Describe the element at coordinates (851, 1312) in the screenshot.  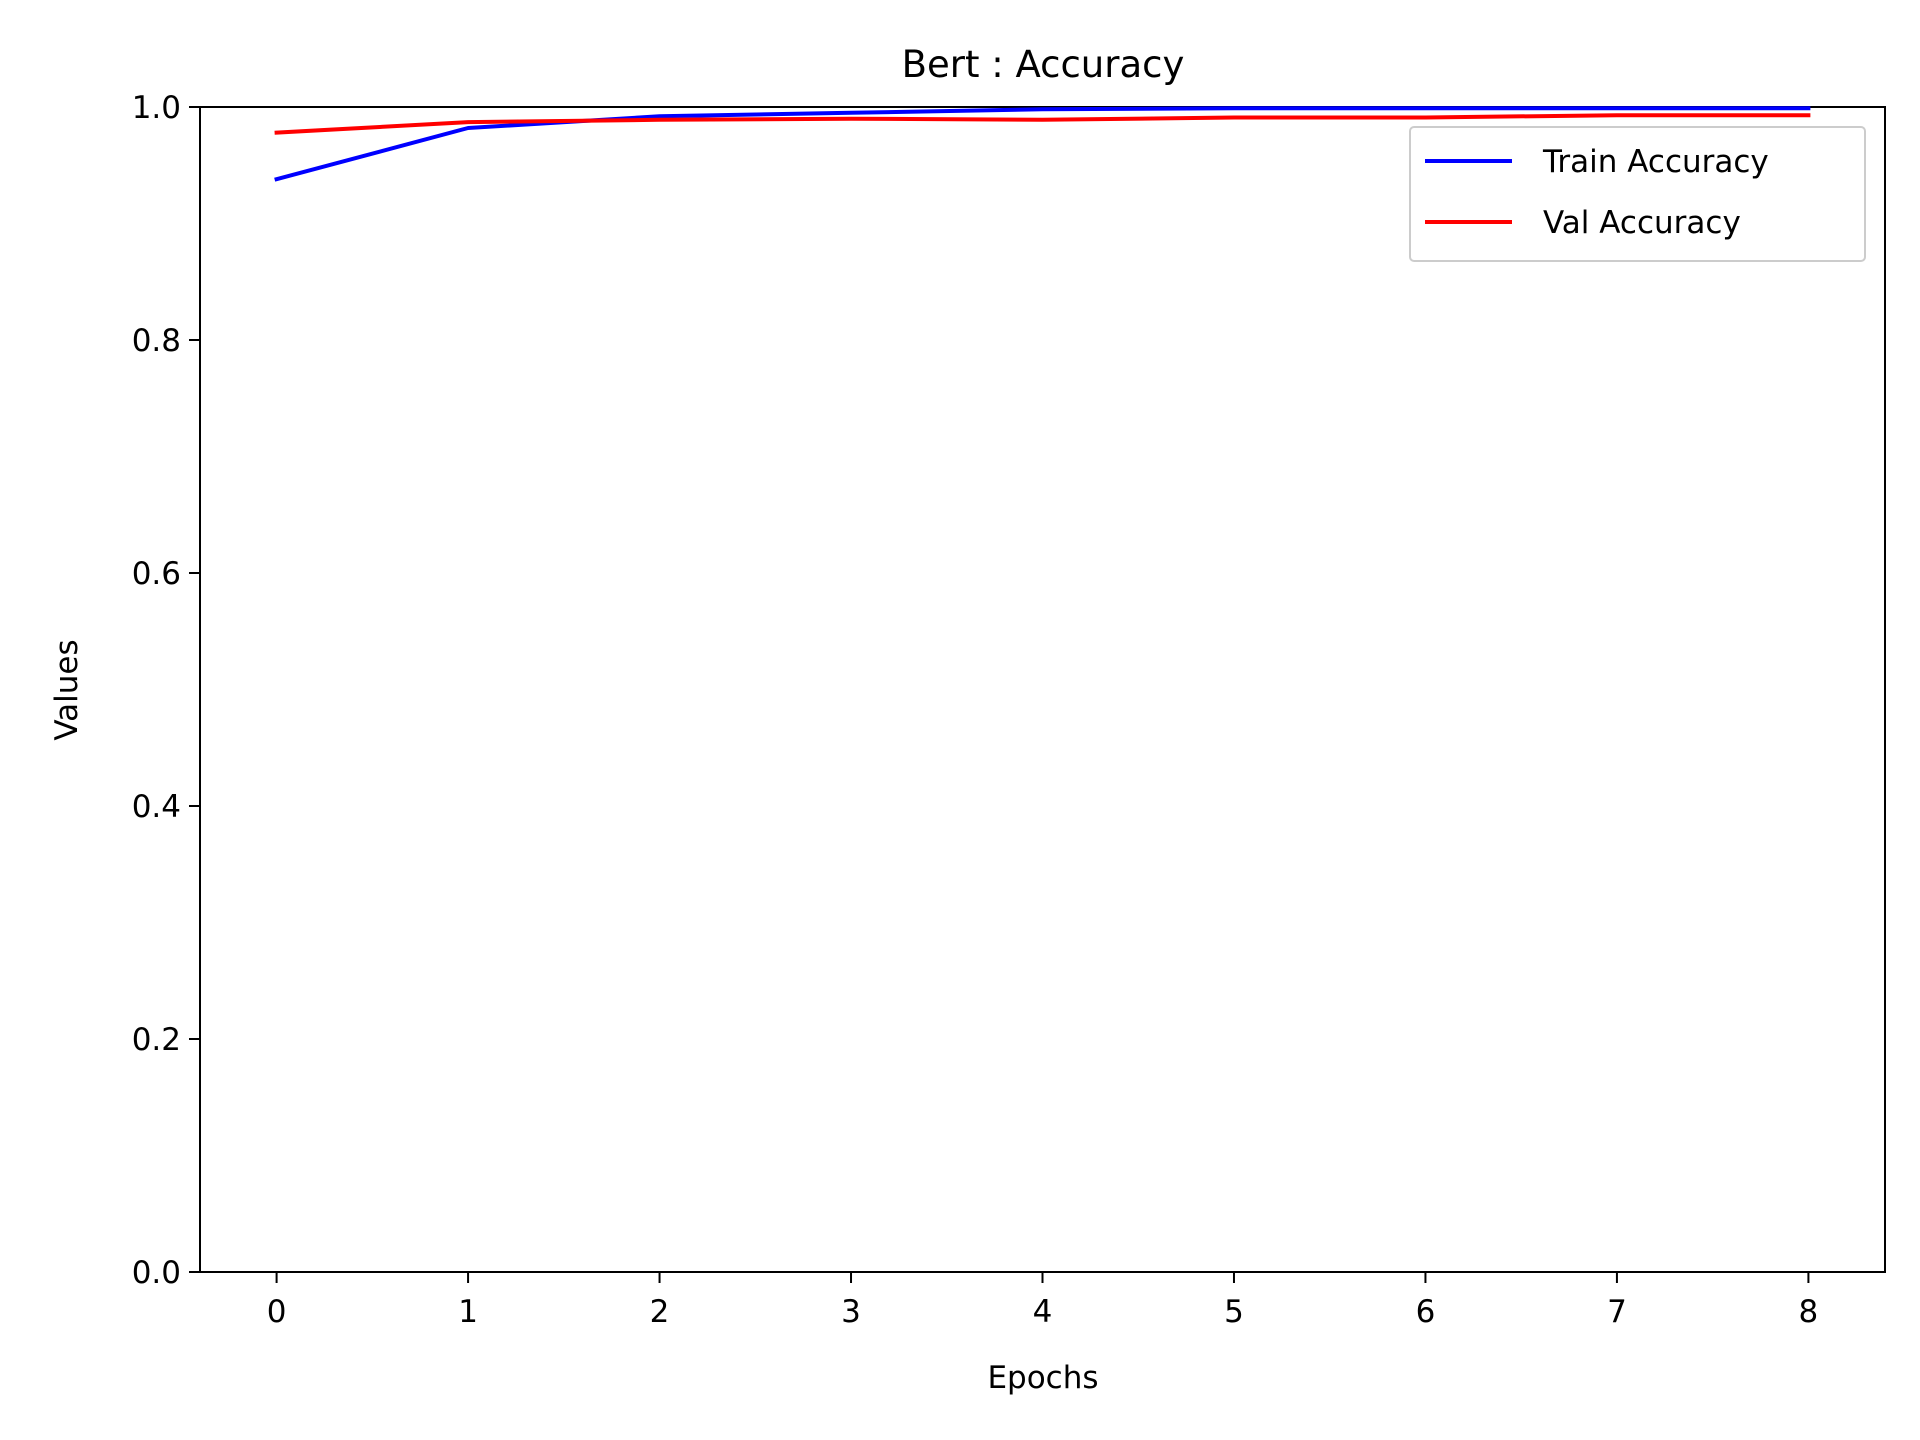
I see `x-tick-label: 3` at that location.